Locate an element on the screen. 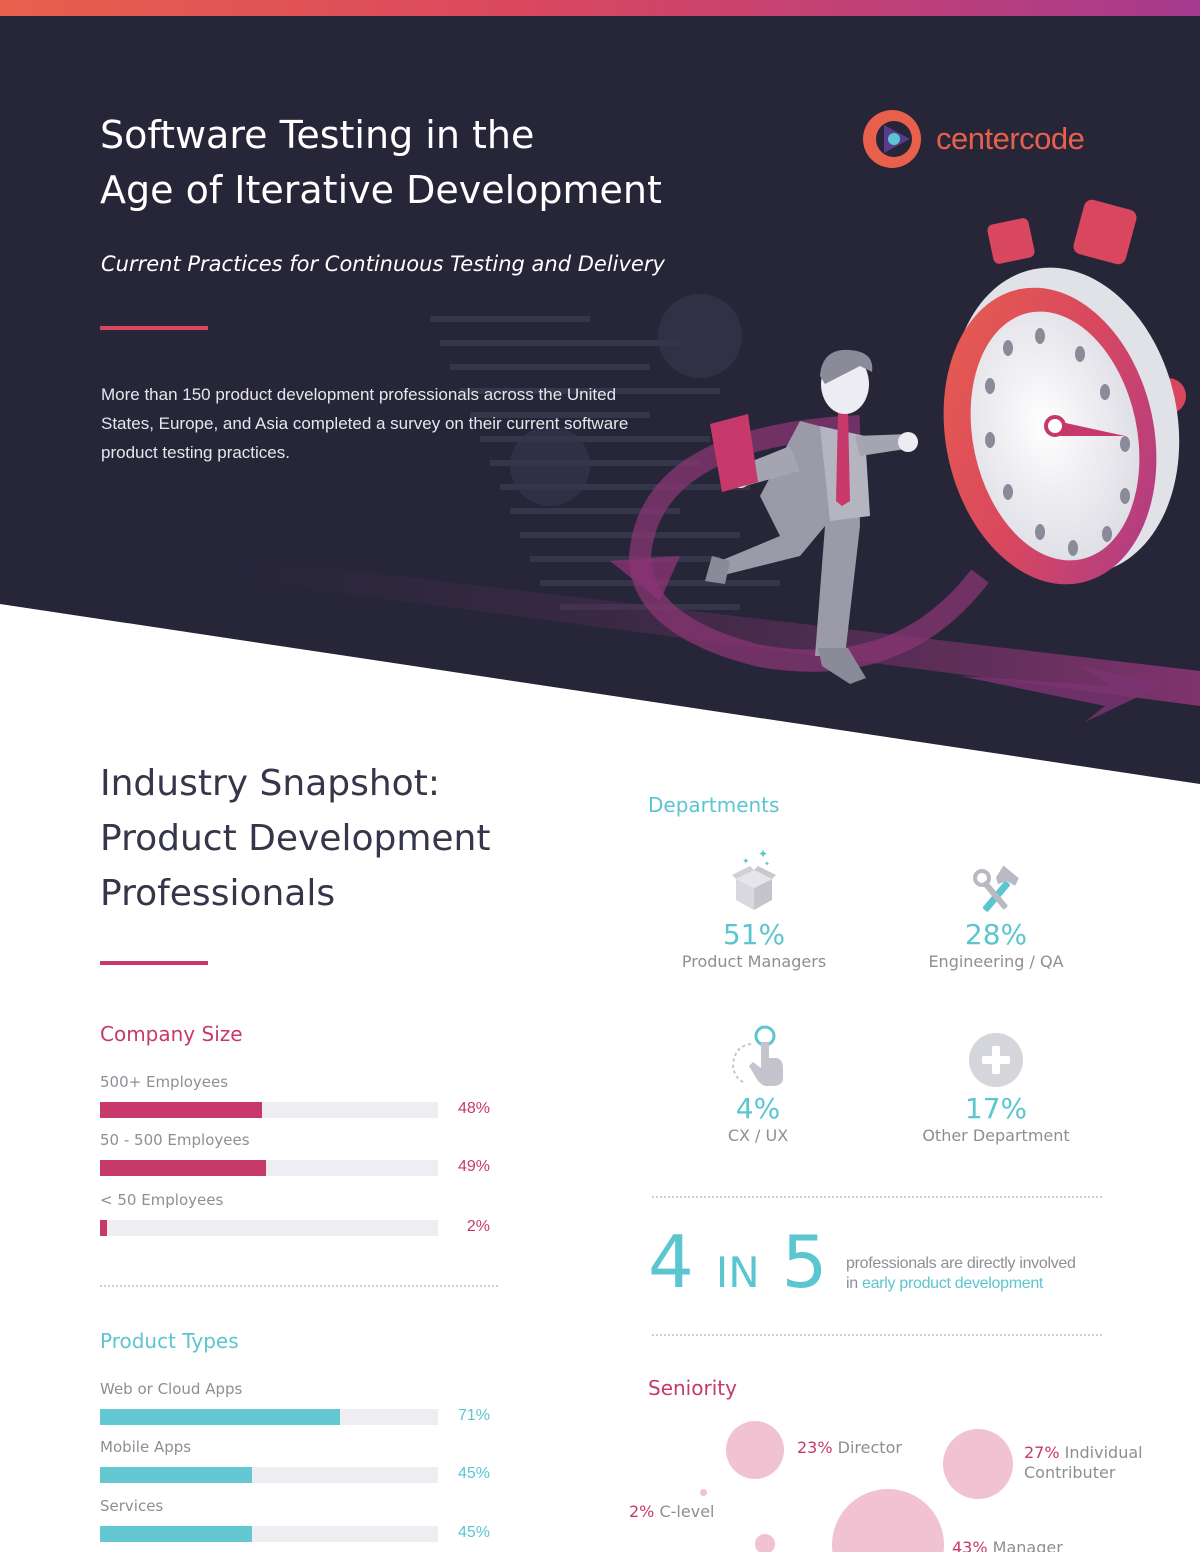 This screenshot has height=1552, width=1200. bar-row: 48% is located at coordinates (300, 1109).